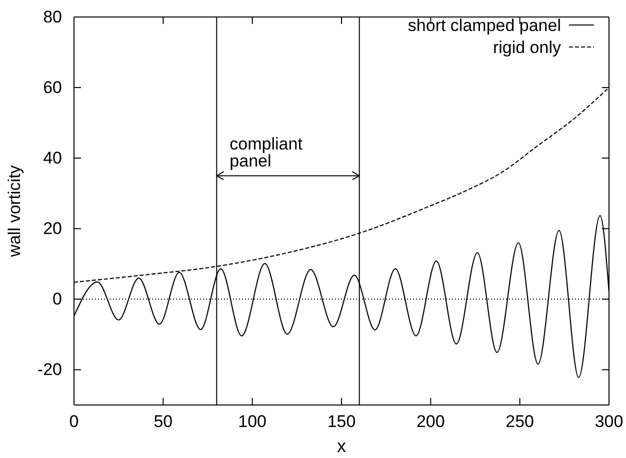  What do you see at coordinates (52, 16) in the screenshot?
I see `y-tick-label: 80` at bounding box center [52, 16].